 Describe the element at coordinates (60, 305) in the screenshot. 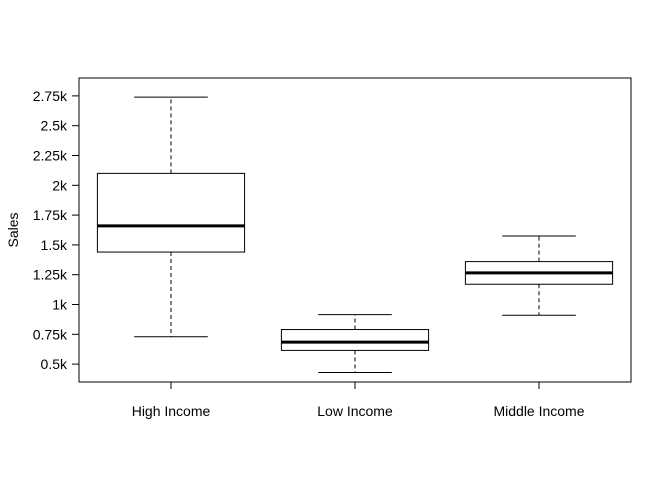

I see `y-tick-label: 1k` at that location.